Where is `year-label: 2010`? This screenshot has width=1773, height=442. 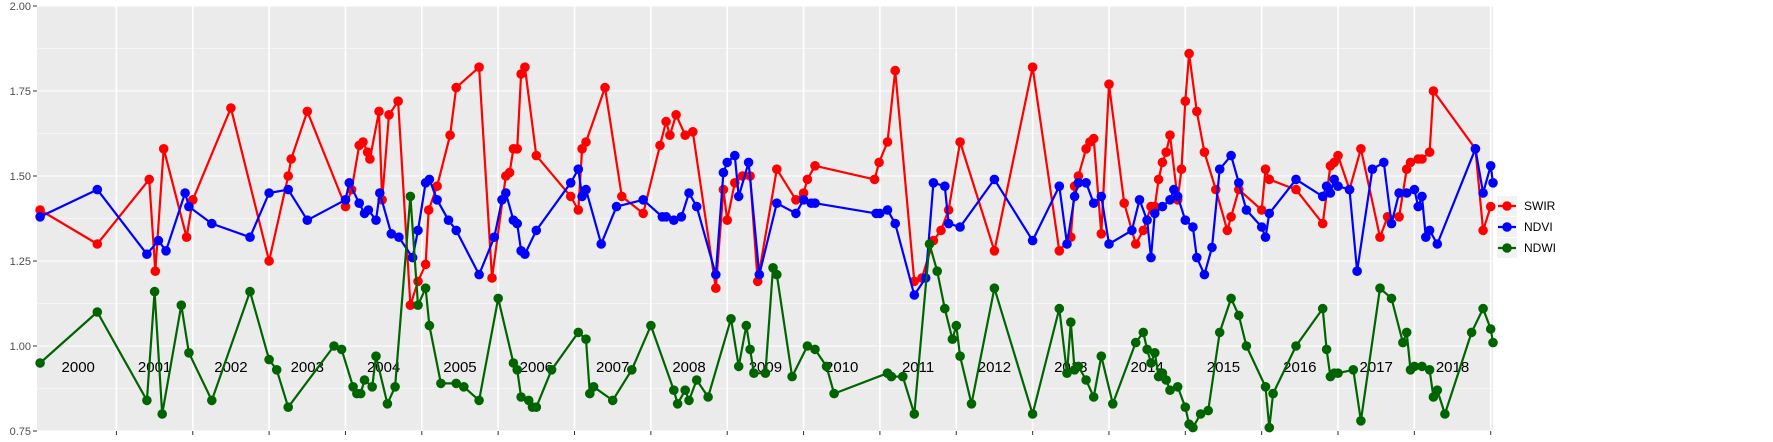 year-label: 2010 is located at coordinates (841, 367).